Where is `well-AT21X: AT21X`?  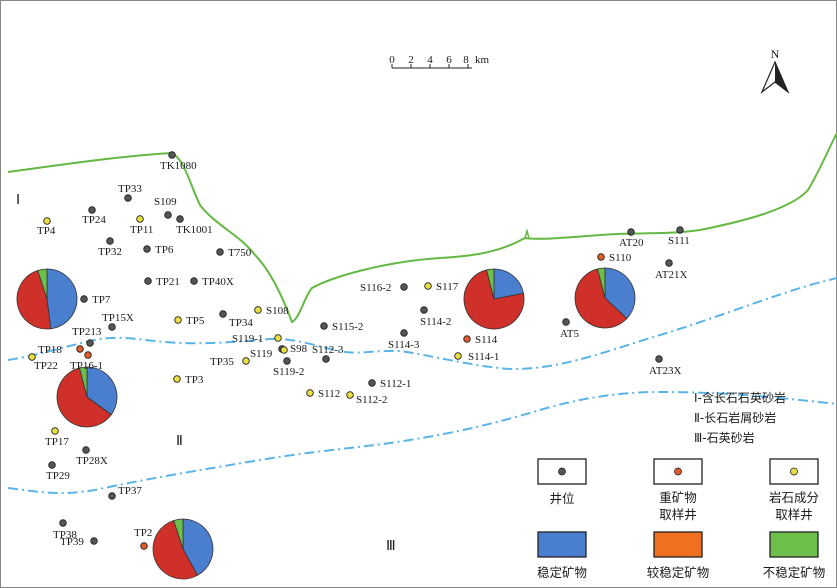
well-AT21X: AT21X is located at coordinates (671, 270).